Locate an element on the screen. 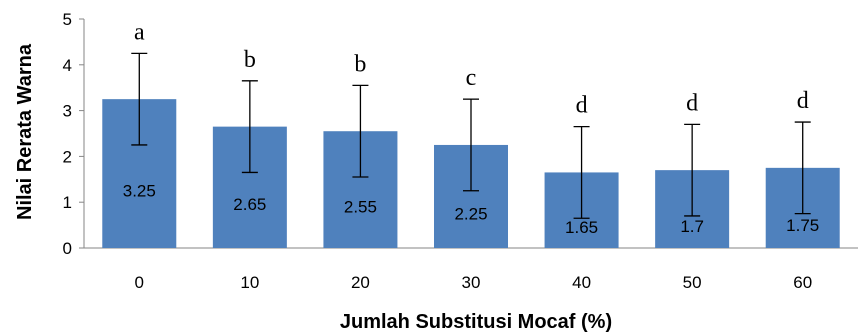  y-tick-label: 5 is located at coordinates (67, 19).